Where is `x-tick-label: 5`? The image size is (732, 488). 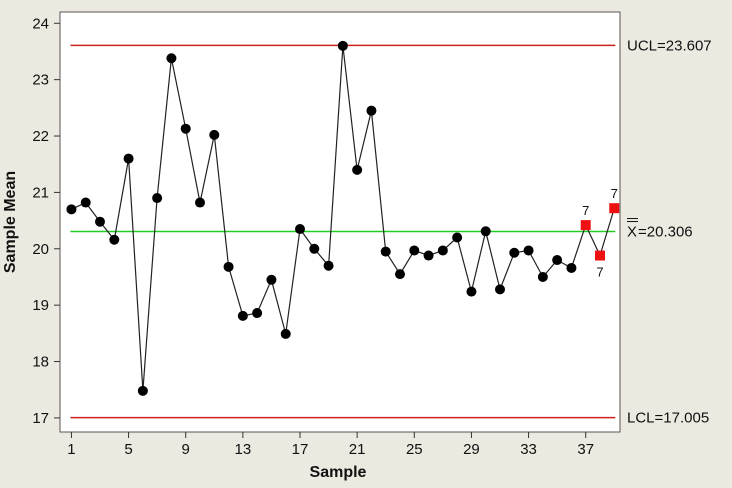
x-tick-label: 5 is located at coordinates (128, 449).